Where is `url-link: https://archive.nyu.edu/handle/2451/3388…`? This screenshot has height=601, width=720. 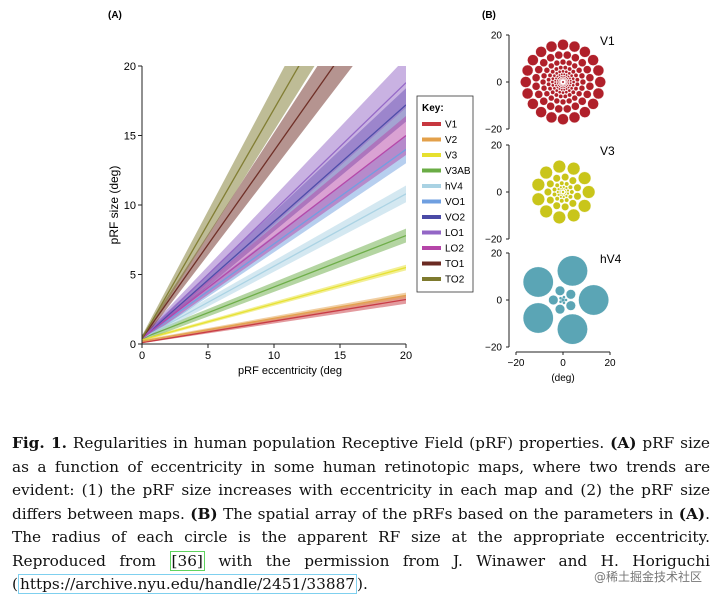
url-link: https://archive.nyu.edu/handle/2451/3388… is located at coordinates (187, 584).